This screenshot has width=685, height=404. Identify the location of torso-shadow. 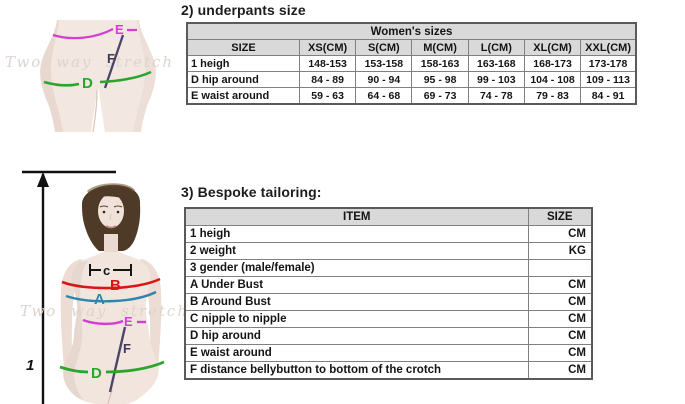
(75, 330).